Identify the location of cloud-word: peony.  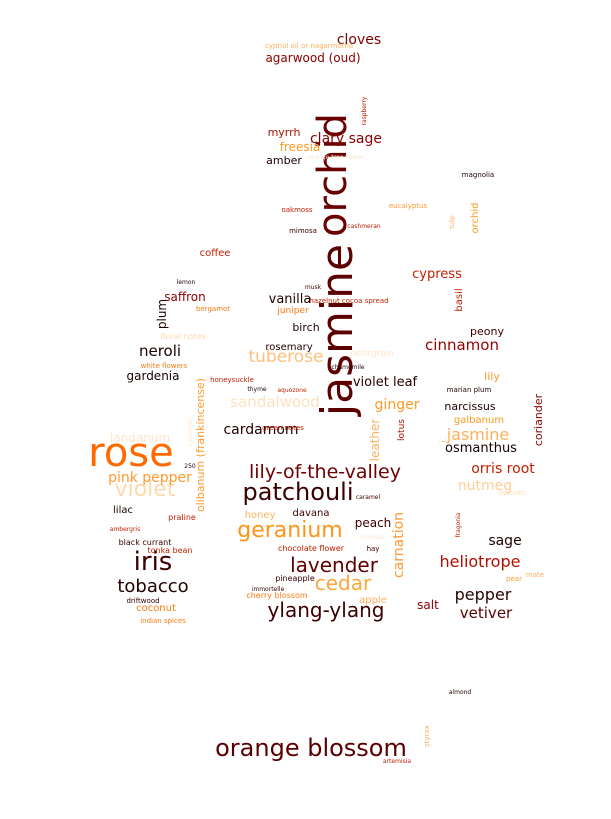
(487, 331).